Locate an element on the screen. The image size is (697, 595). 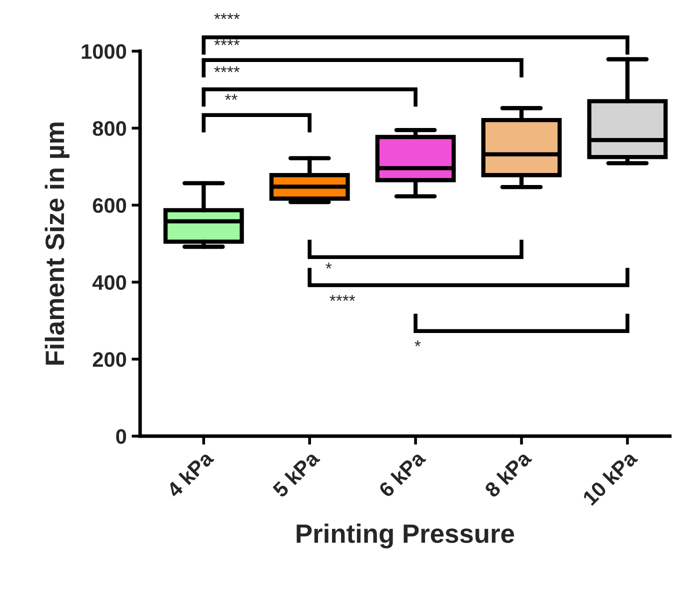
x-tick-label: 6 kPa is located at coordinates (402, 473).